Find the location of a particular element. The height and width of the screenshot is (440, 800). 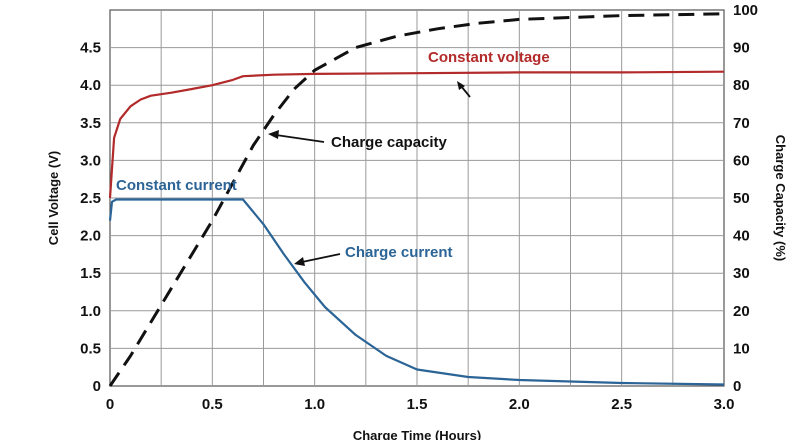

x-tick-label: 3.0 is located at coordinates (724, 404).